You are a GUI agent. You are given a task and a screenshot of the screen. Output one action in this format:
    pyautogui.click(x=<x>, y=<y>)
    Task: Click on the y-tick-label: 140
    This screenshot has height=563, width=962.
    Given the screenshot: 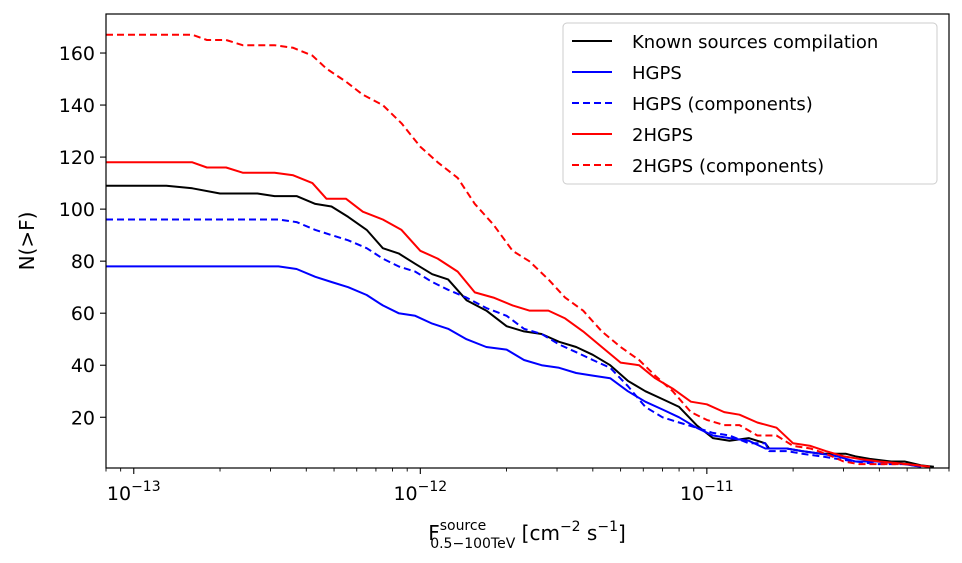 What is the action you would take?
    pyautogui.click(x=77, y=106)
    